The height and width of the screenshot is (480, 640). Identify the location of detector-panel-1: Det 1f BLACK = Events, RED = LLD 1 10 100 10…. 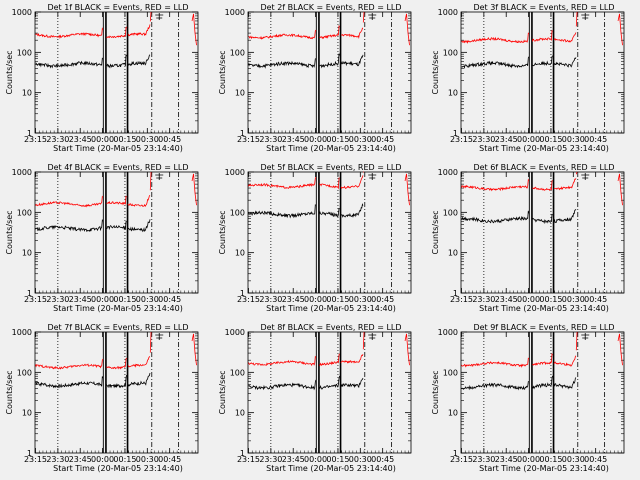
(102, 78).